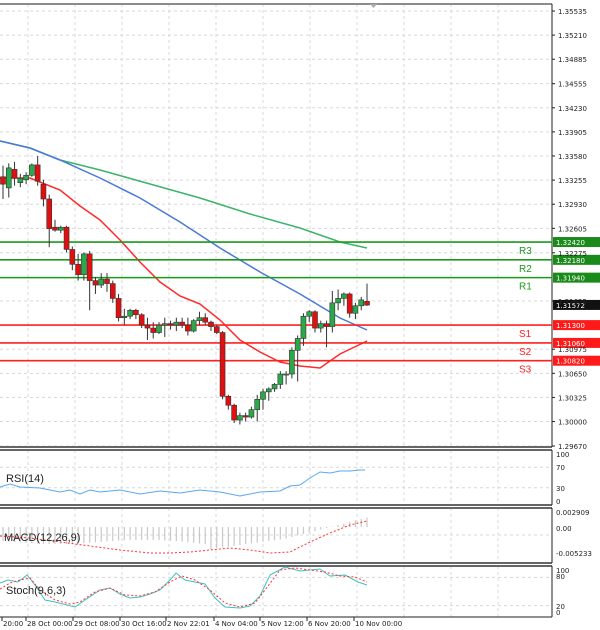  What do you see at coordinates (570, 243) in the screenshot?
I see `svg-text: 1.32420` at bounding box center [570, 243].